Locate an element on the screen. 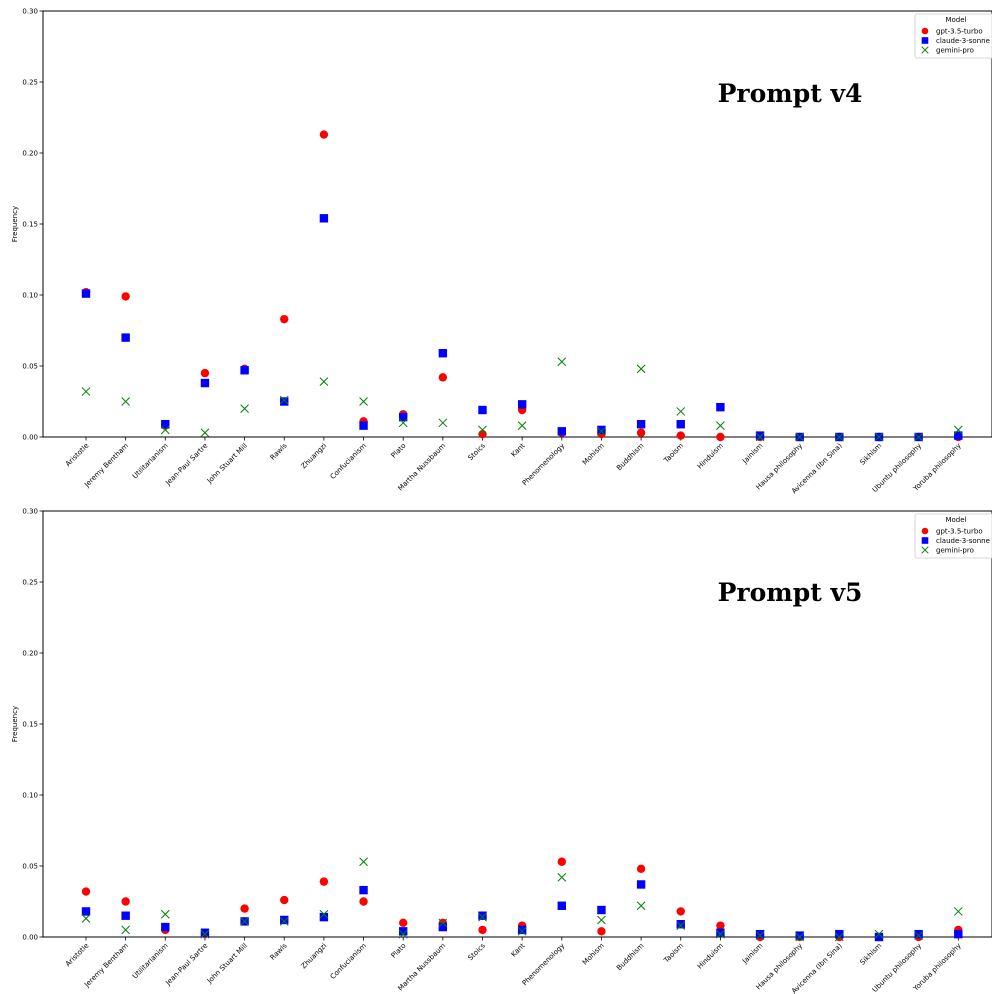 This screenshot has height=994, width=992. x-tick-label: Taoism is located at coordinates (674, 454).